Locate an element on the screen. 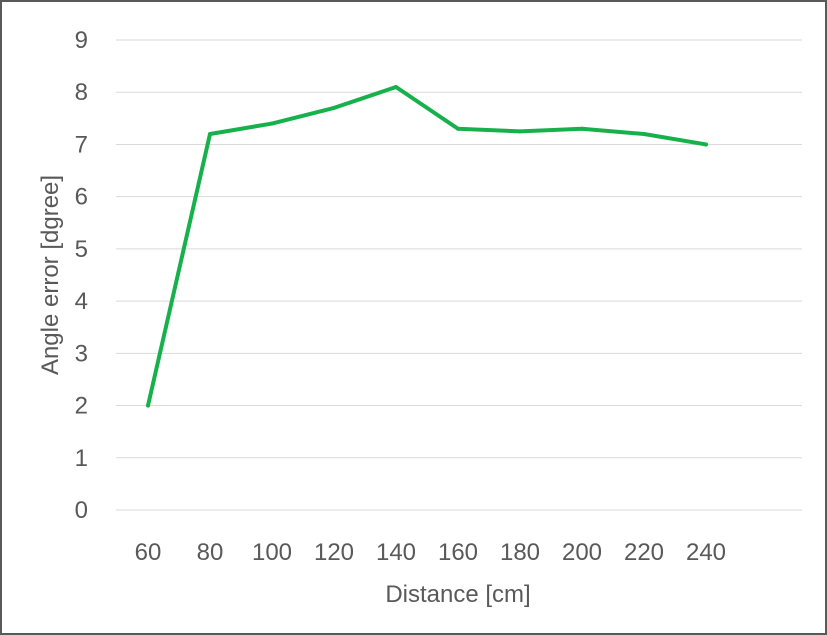 Image resolution: width=827 pixels, height=635 pixels. y-tick-label: 3 is located at coordinates (81, 353).